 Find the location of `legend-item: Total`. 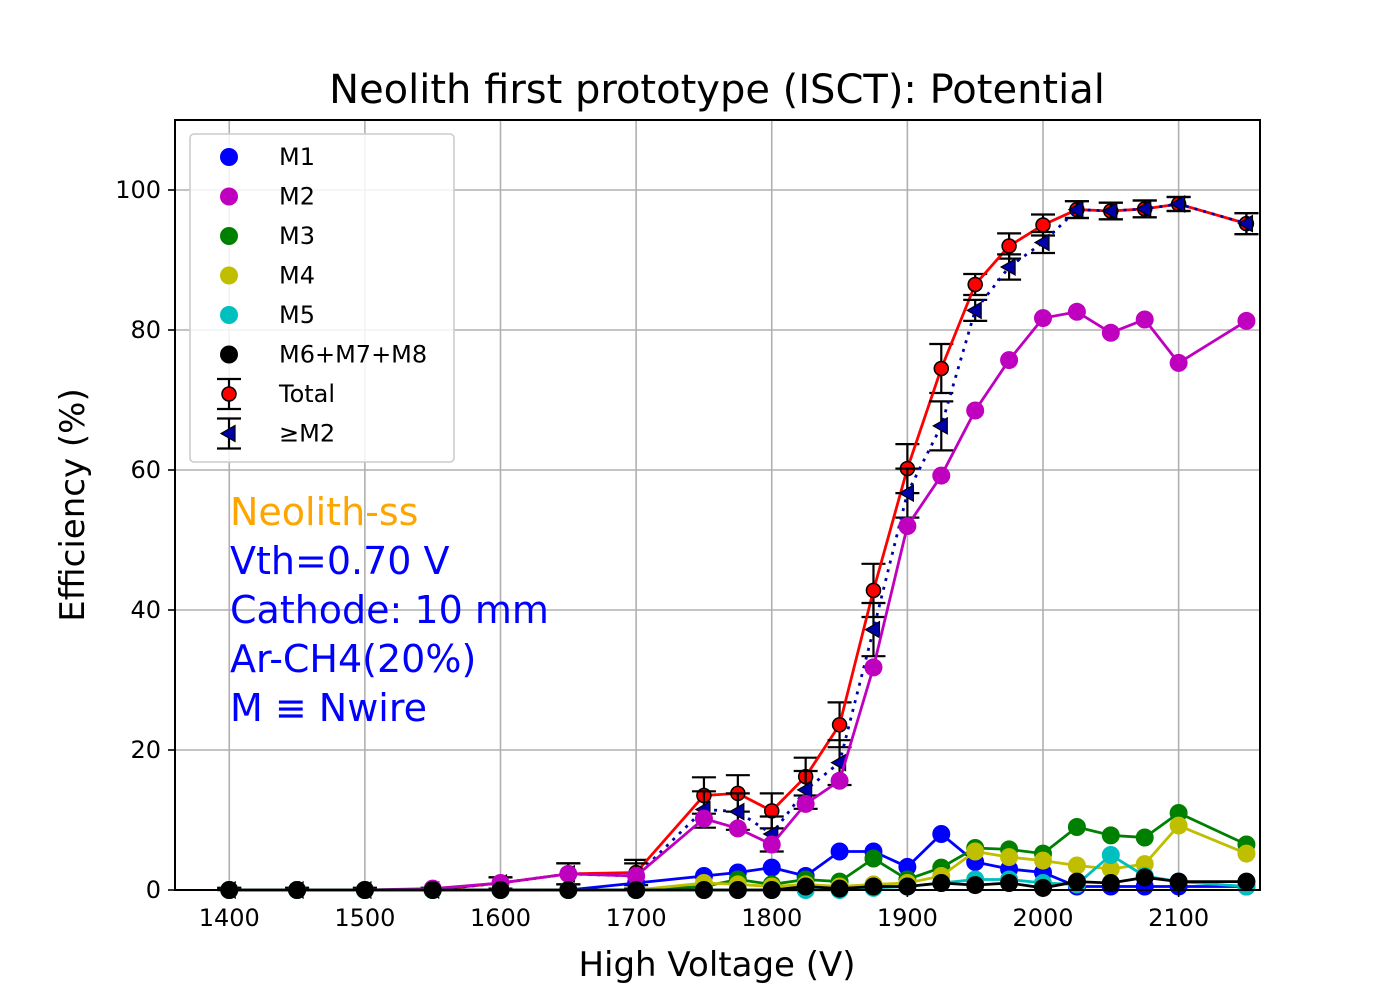

legend-item: Total is located at coordinates (276, 394).